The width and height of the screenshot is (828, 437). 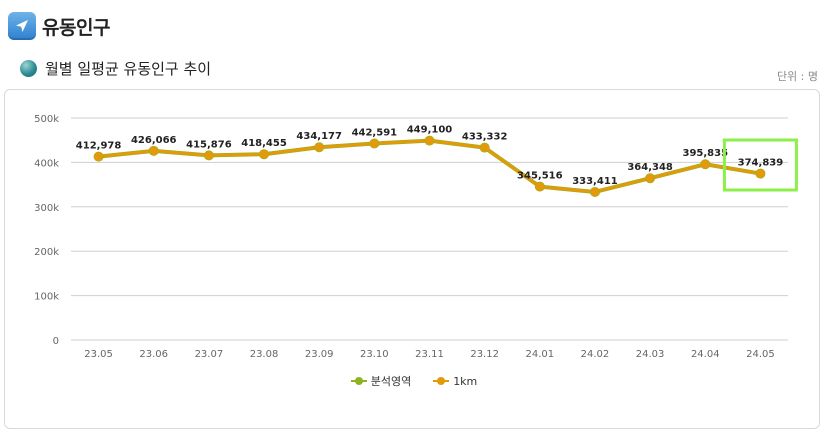 What do you see at coordinates (46, 230) in the screenshot?
I see `y-axis: 0 100k 200k 300k 400k 500k` at bounding box center [46, 230].